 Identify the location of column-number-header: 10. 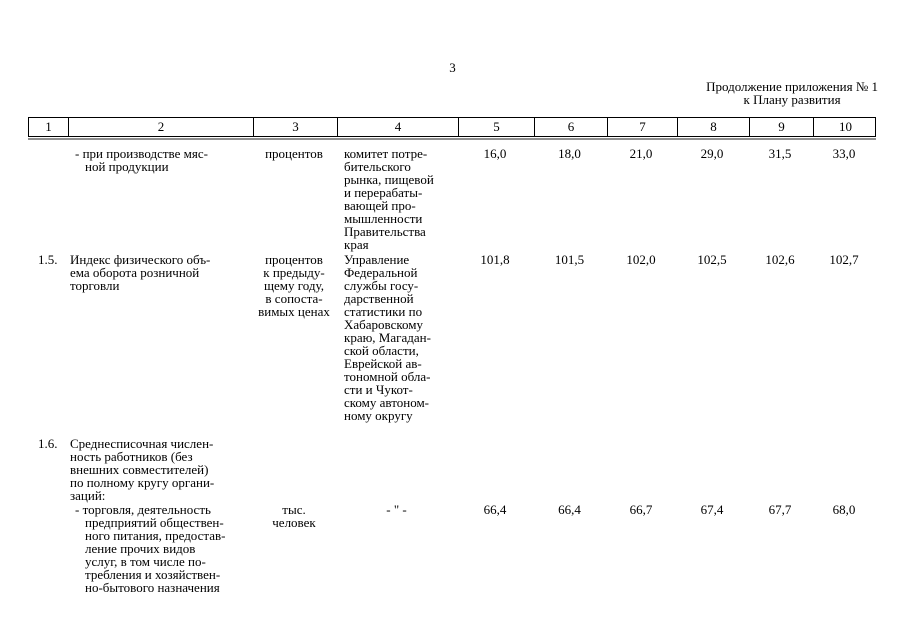
(845, 127).